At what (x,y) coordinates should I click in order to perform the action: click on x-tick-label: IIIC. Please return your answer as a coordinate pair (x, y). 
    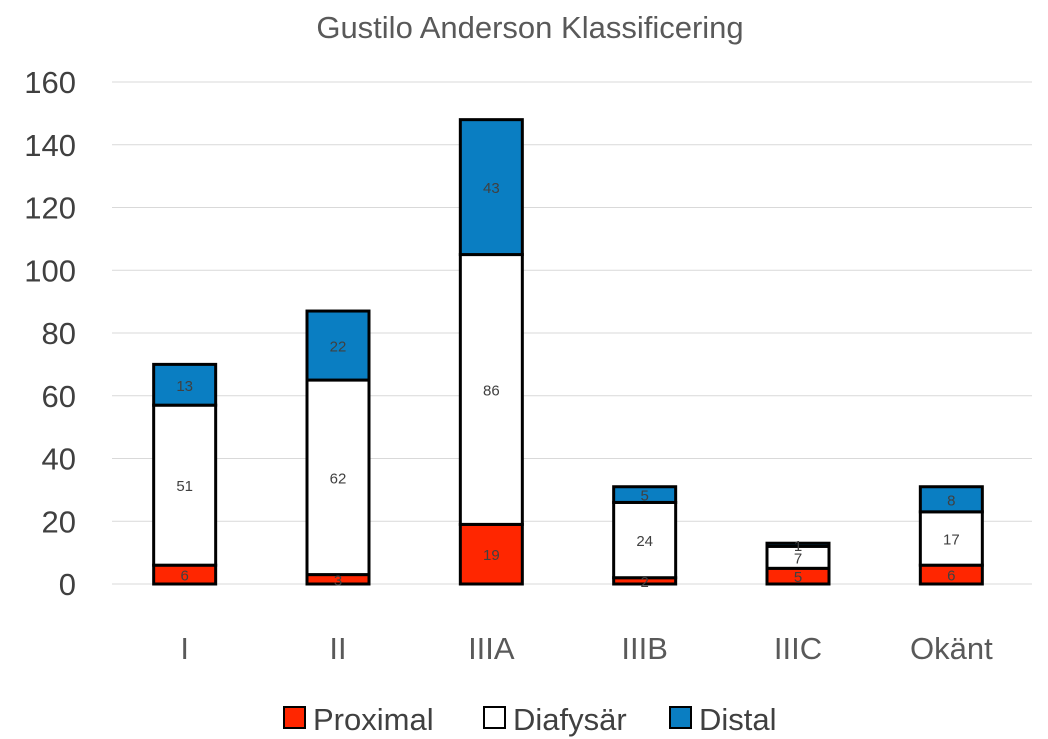
    Looking at the image, I should click on (798, 648).